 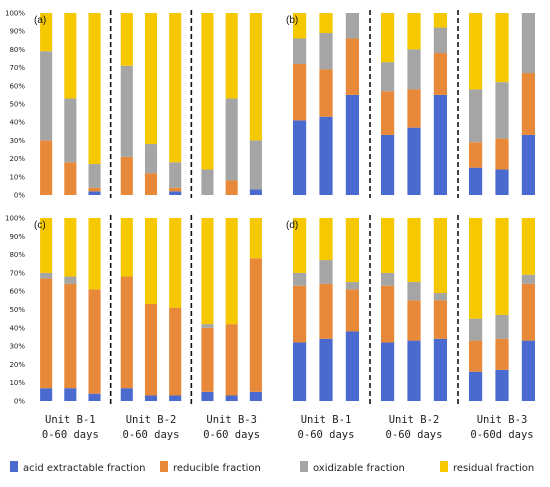 I want to click on group-label-days: 0-60 days, so click(x=414, y=435).